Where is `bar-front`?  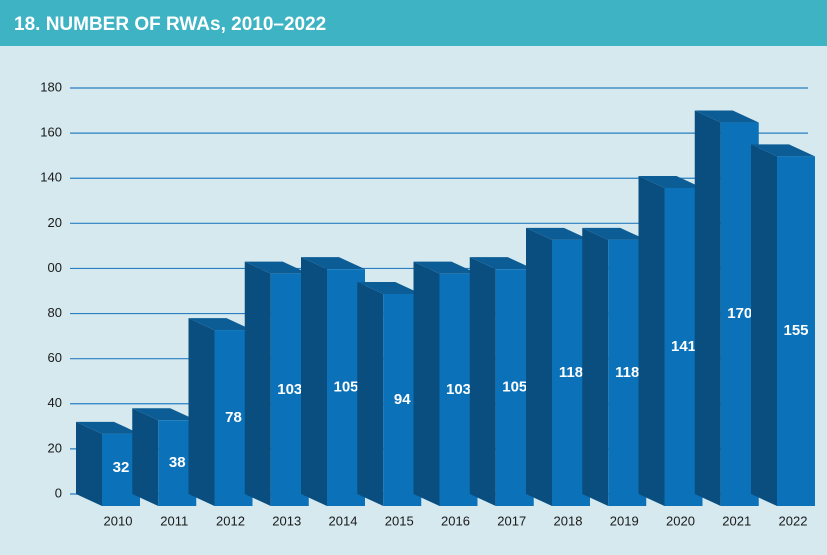 bar-front is located at coordinates (796, 331).